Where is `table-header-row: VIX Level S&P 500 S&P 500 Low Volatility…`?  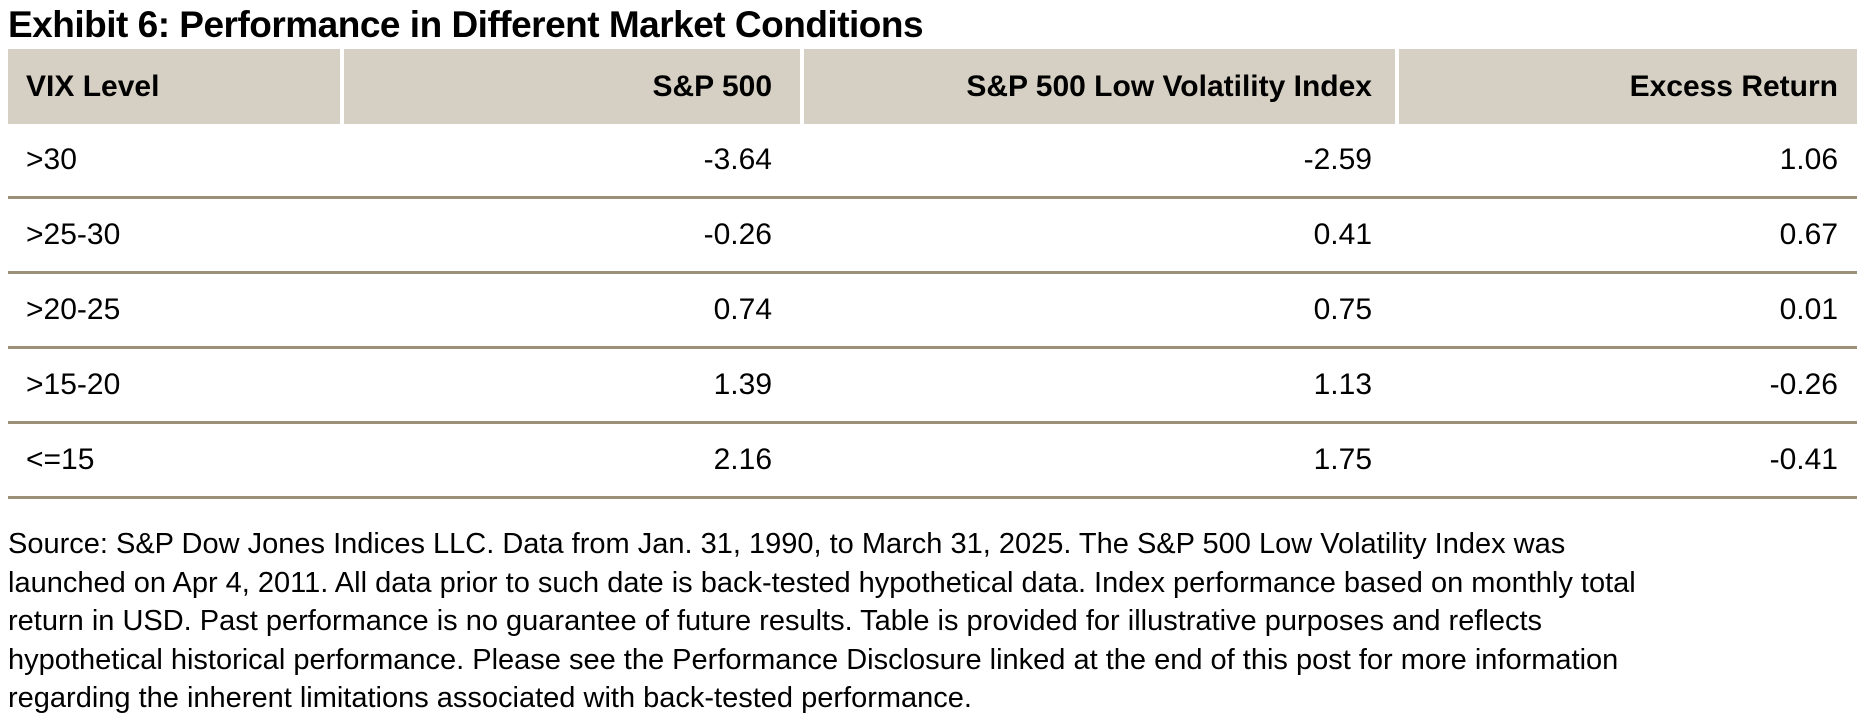 table-header-row: VIX Level S&P 500 S&P 500 Low Volatility… is located at coordinates (932, 86).